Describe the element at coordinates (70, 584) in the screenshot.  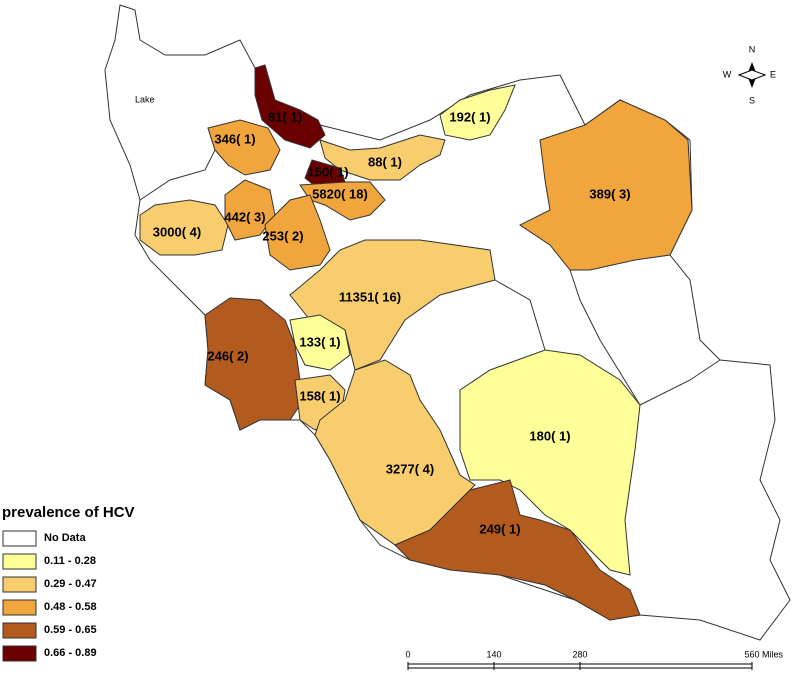
I see `legend-label: 0.29 - 0.47` at that location.